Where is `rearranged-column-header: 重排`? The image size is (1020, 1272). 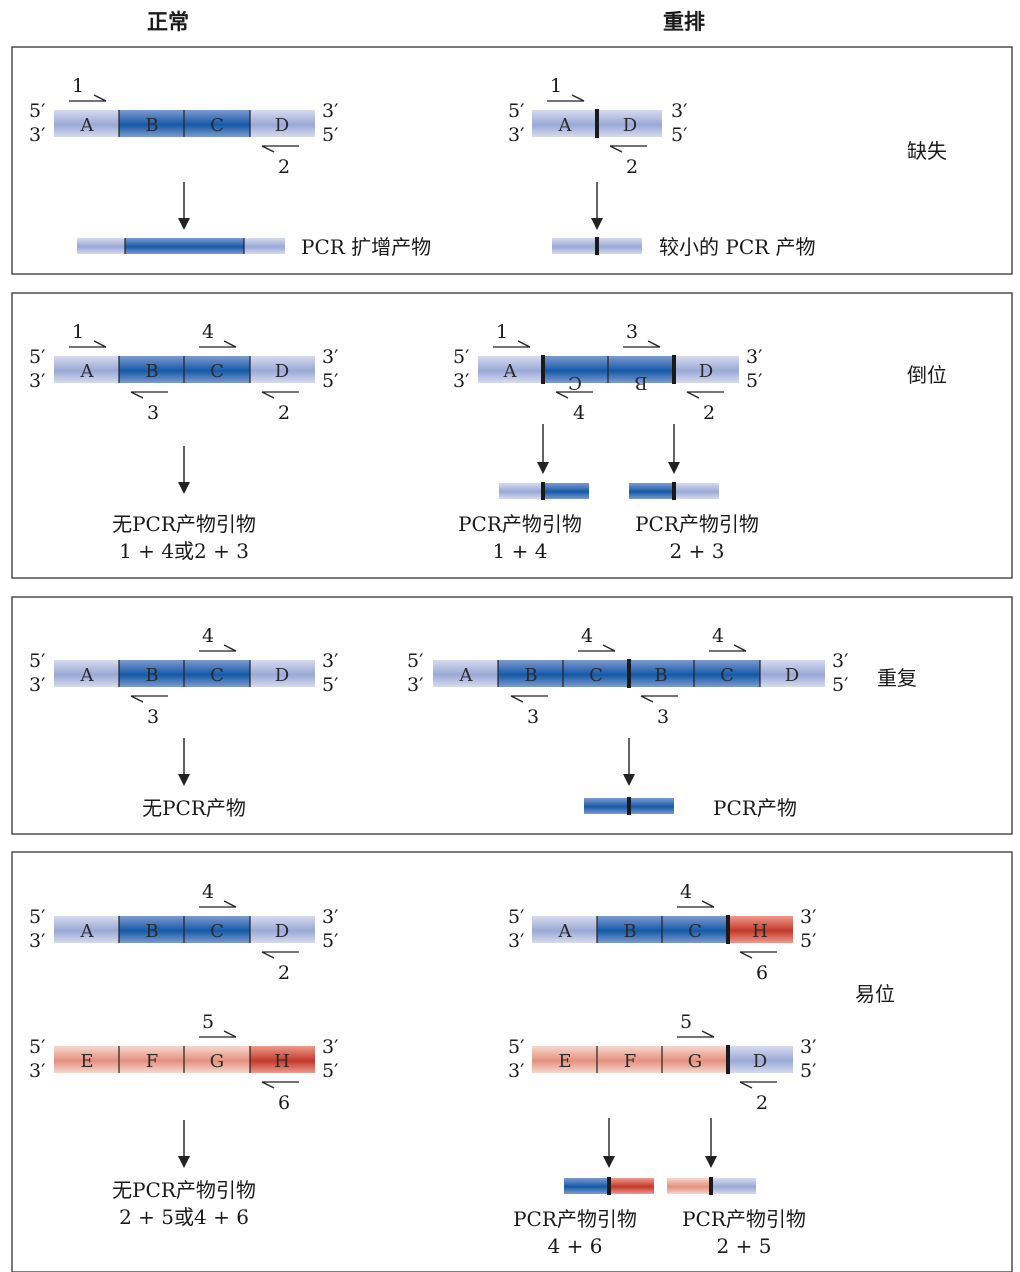
rearranged-column-header: 重排 is located at coordinates (684, 21).